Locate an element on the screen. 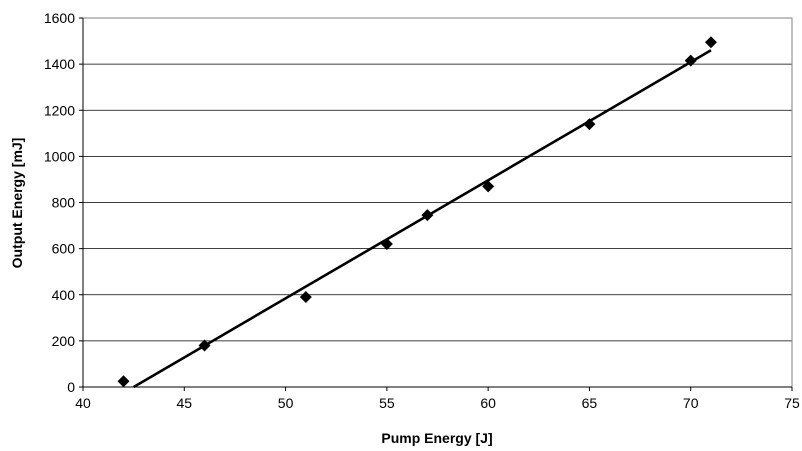 The image size is (802, 451). x-tick-label: 60 is located at coordinates (488, 403).